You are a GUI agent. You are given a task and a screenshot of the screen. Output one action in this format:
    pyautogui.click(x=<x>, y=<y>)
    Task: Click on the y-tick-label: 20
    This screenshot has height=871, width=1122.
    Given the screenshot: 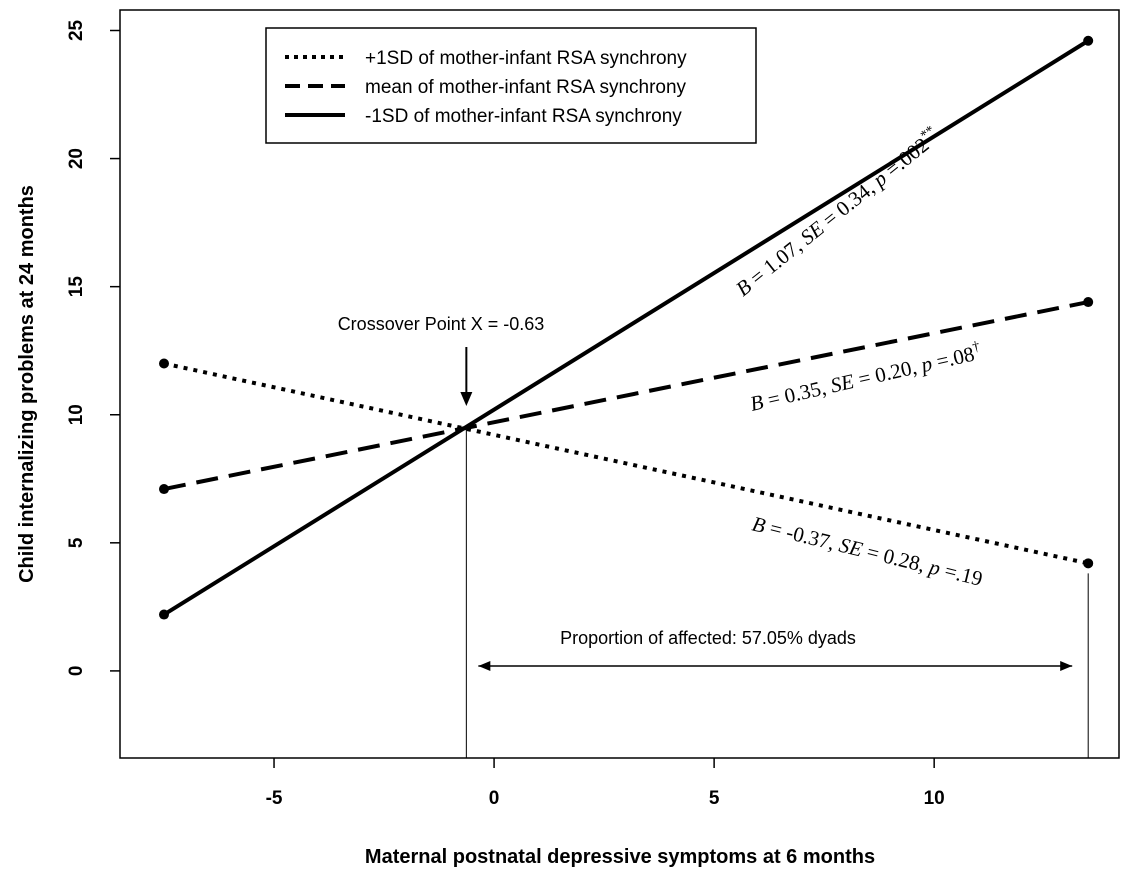 What is the action you would take?
    pyautogui.click(x=76, y=158)
    